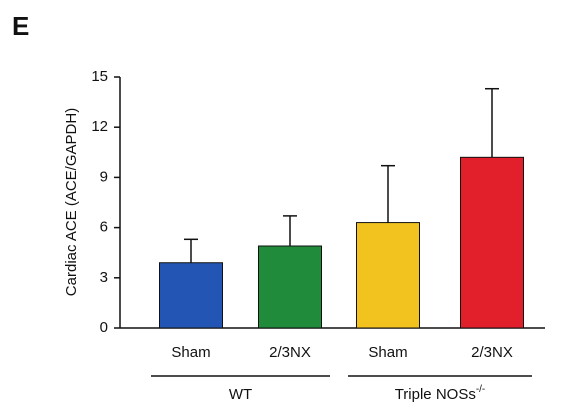 Image resolution: width=563 pixels, height=412 pixels. I want to click on y-tick-label: 12, so click(99, 126).